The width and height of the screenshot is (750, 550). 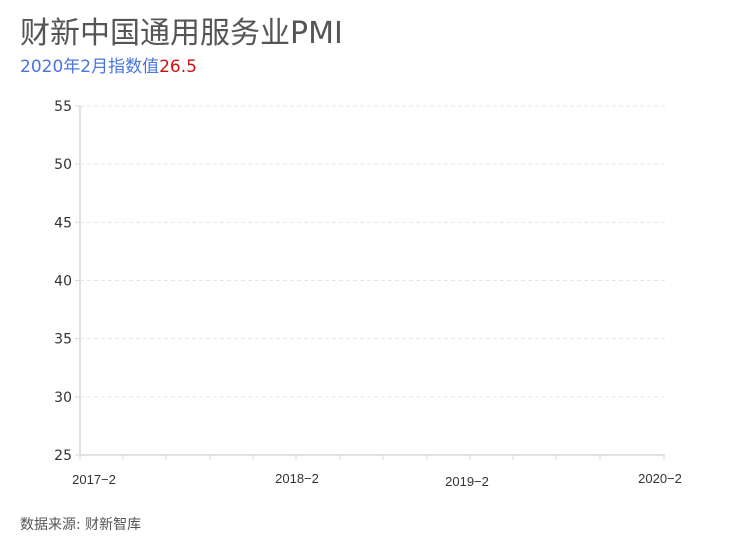 I want to click on y-tick-labels: 25 30 35 40 45 50 55, so click(x=63, y=281).